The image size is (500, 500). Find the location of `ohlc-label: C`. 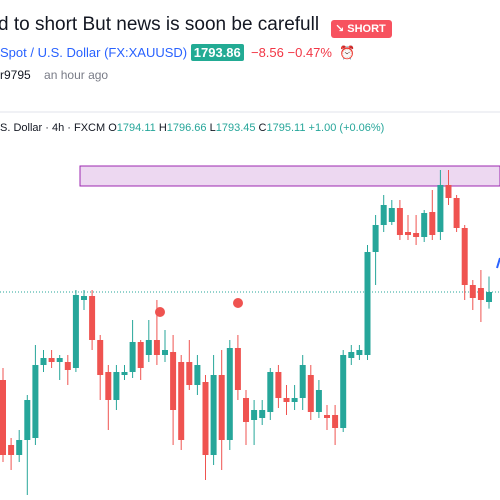

ohlc-label: C is located at coordinates (262, 128).